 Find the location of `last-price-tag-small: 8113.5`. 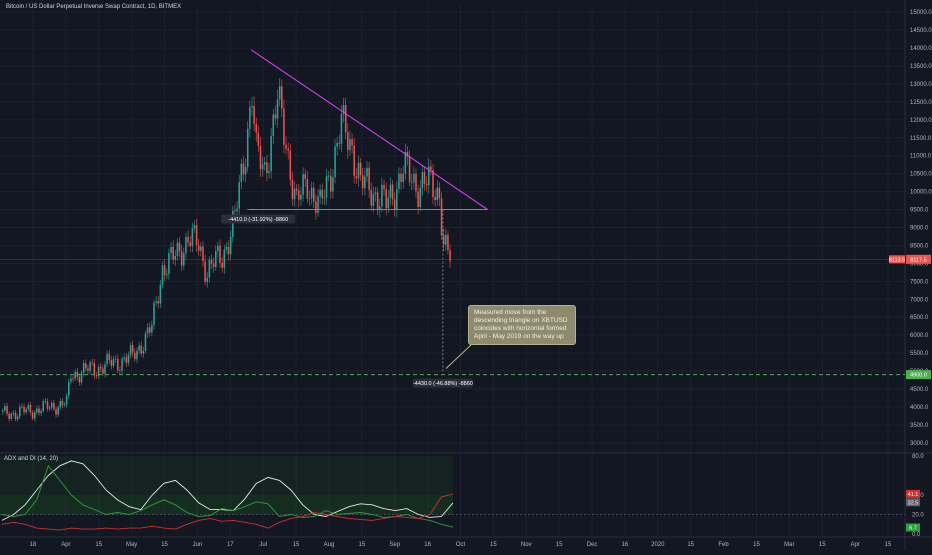

last-price-tag-small: 8113.5 is located at coordinates (897, 259).